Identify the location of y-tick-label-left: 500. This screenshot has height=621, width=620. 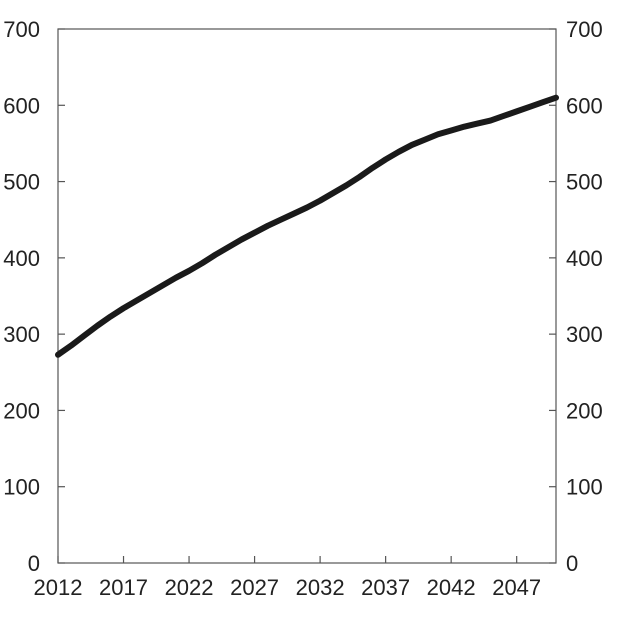
(21, 182).